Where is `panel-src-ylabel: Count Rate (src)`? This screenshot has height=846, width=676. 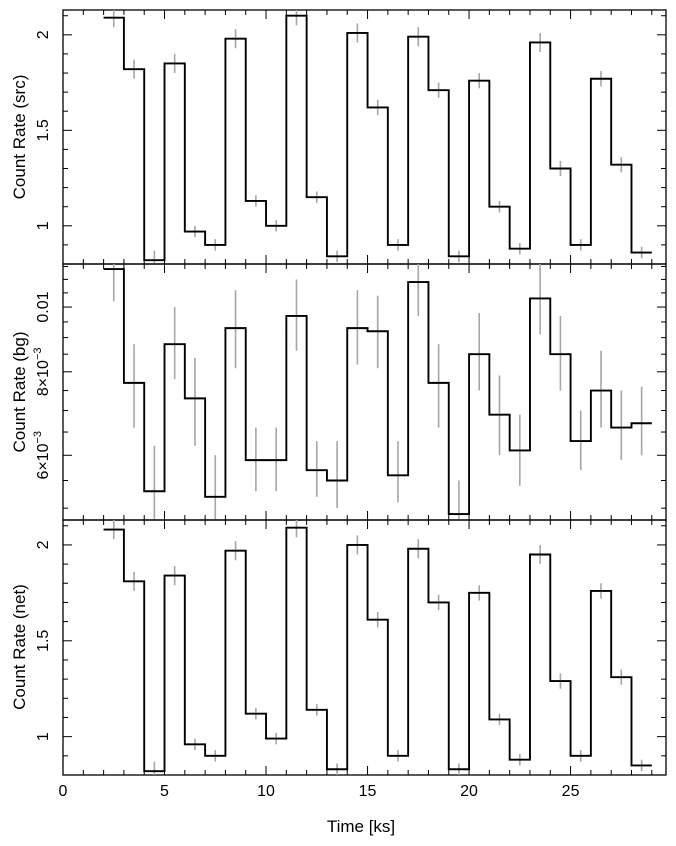 panel-src-ylabel: Count Rate (src) is located at coordinates (19, 137).